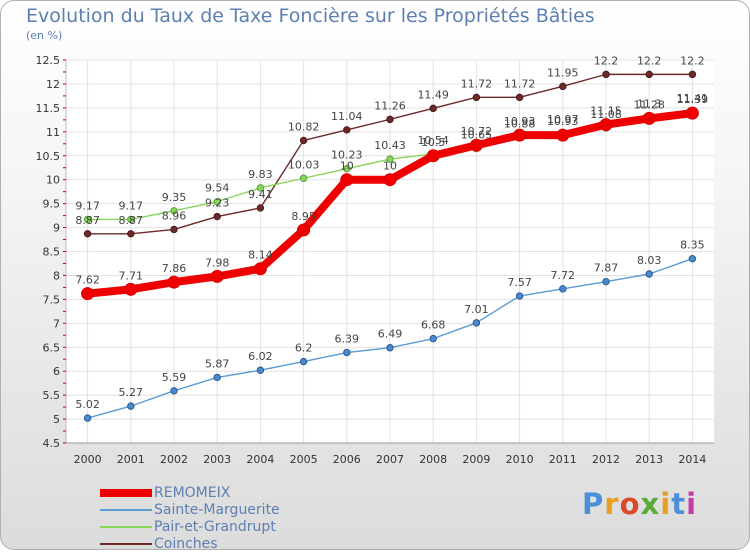 This screenshot has height=553, width=750. Describe the element at coordinates (519, 282) in the screenshot. I see `data-label-sainte-marguerite: 7.57` at that location.